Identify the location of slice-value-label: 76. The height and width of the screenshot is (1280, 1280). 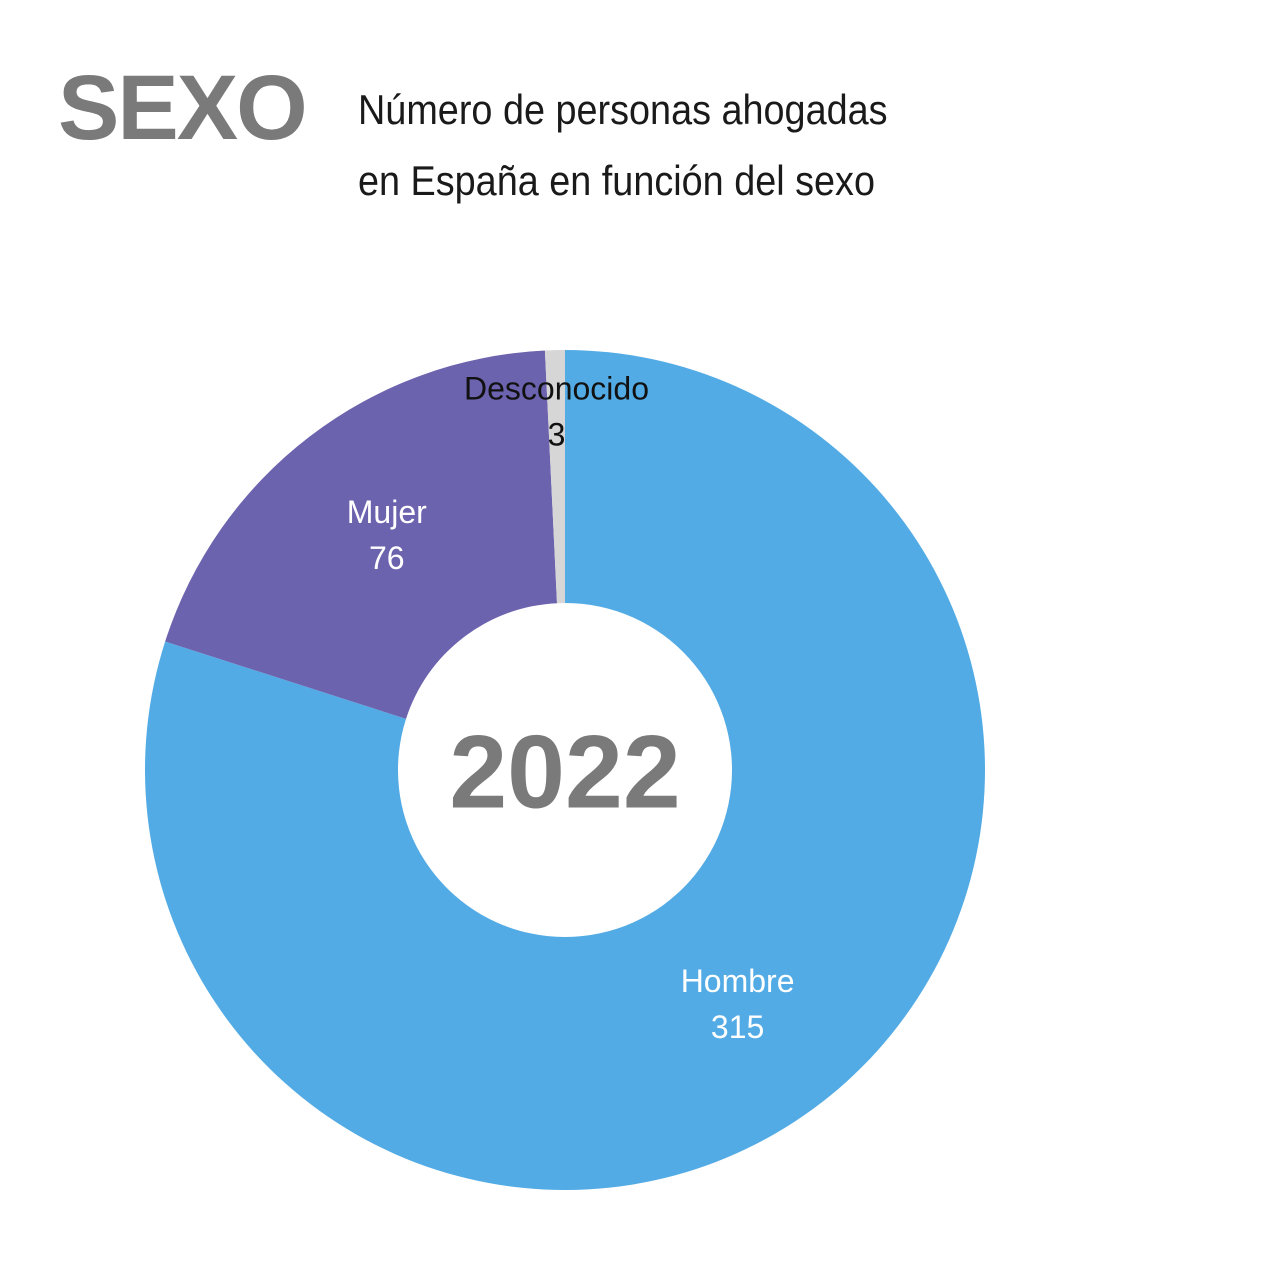
(387, 558).